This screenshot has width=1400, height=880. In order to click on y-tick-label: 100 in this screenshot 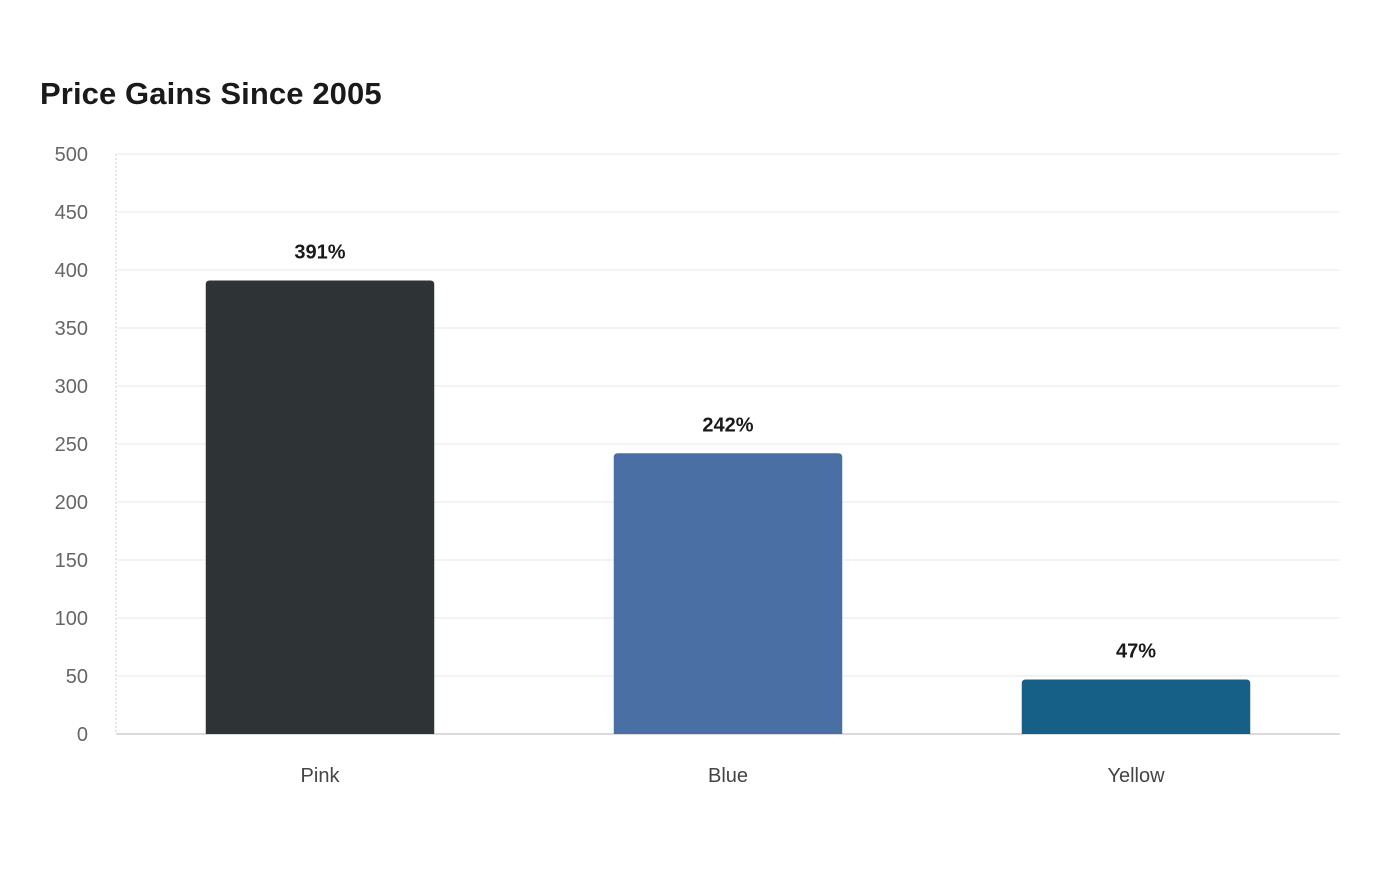, I will do `click(71, 619)`.